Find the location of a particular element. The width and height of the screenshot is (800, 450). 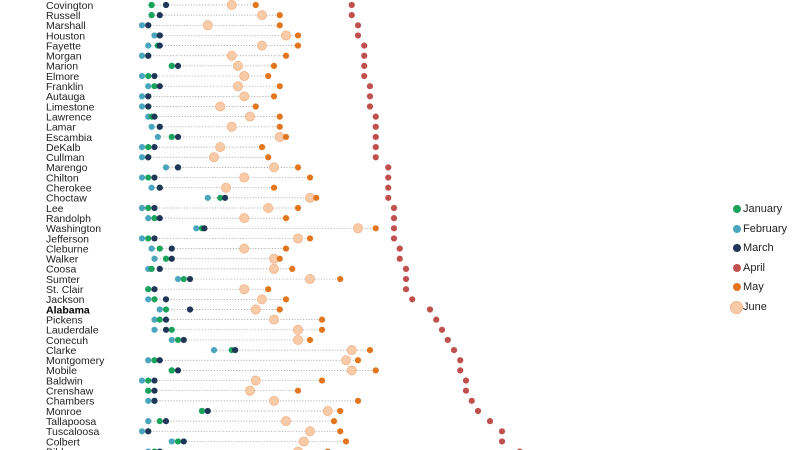

point-june-sumter is located at coordinates (309, 279).